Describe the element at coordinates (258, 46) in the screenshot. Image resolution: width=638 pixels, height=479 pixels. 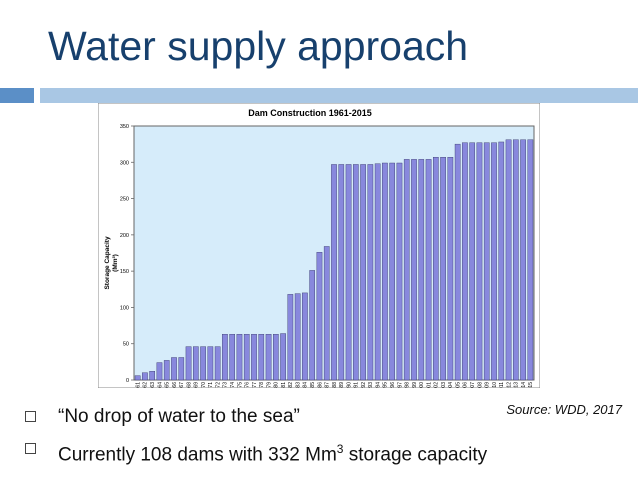
I see `slide-title: Water supply approach` at that location.